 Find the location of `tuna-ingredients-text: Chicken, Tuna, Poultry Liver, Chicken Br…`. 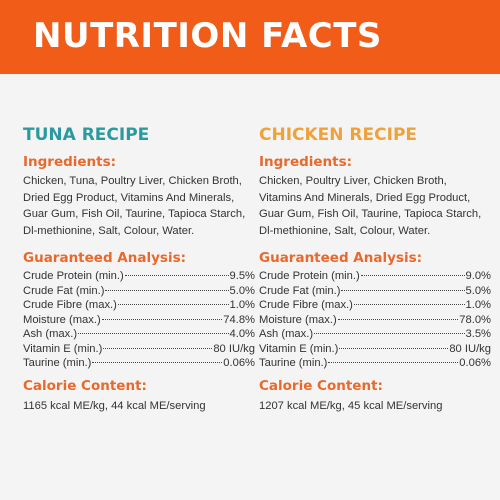

tuna-ingredients-text: Chicken, Tuna, Poultry Liver, Chicken Br… is located at coordinates (134, 206).